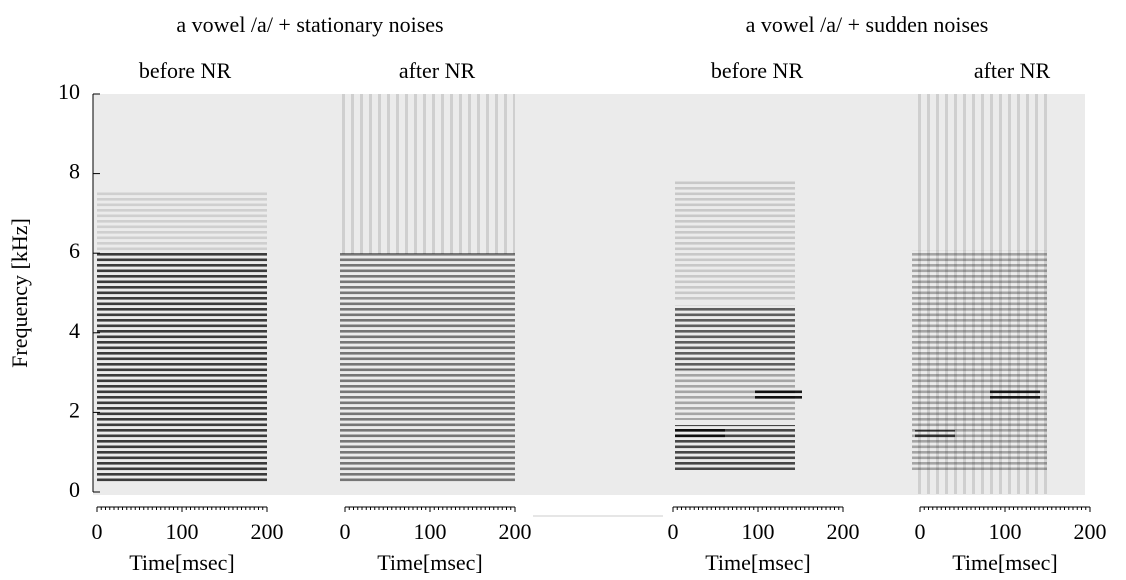  Describe the element at coordinates (74, 409) in the screenshot. I see `y-tick-label: 2` at that location.